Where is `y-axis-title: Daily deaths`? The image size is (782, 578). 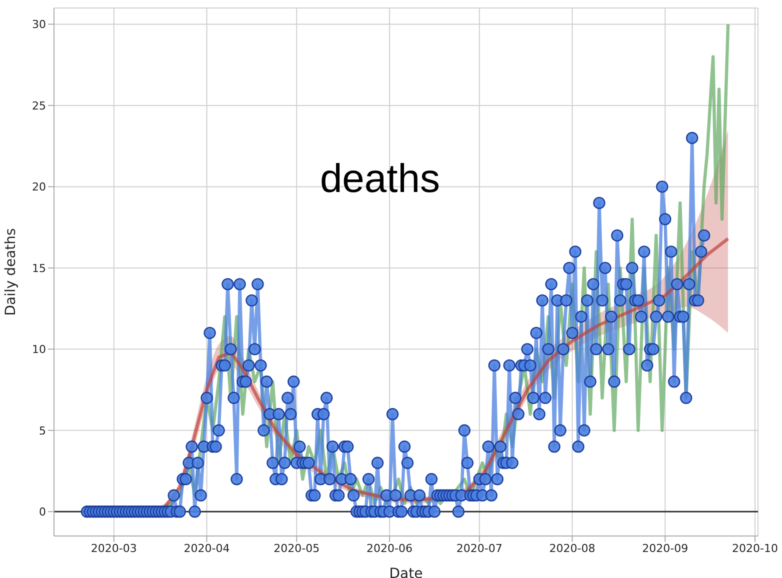
y-axis-title: Daily deaths is located at coordinates (10, 272).